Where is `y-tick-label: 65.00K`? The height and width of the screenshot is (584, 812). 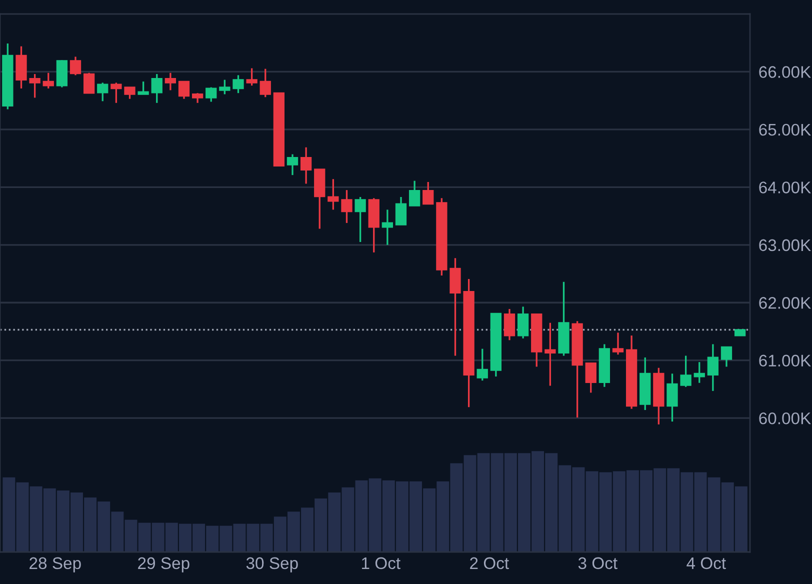
y-tick-label: 65.00K is located at coordinates (785, 130).